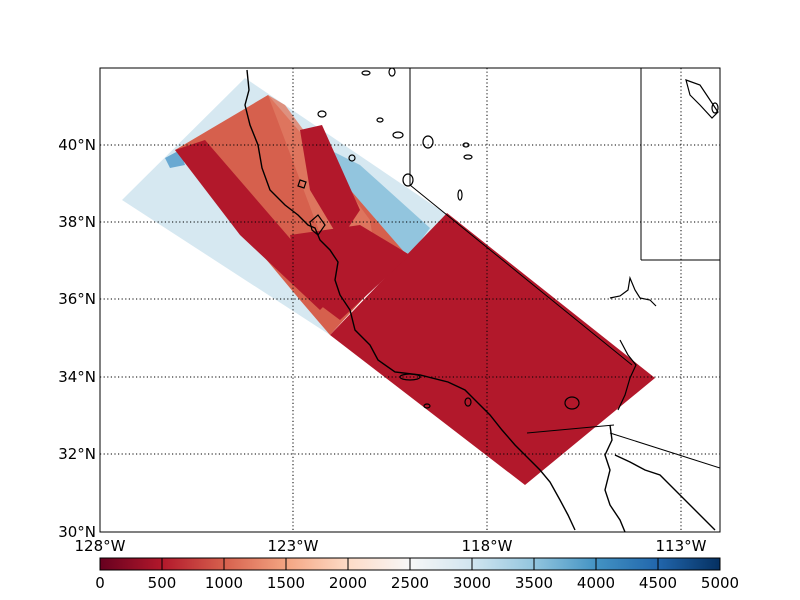  What do you see at coordinates (77, 338) in the screenshot?
I see `latitude-labels: 40°N 38°N 36°N 34°N 32°N 30°N` at bounding box center [77, 338].